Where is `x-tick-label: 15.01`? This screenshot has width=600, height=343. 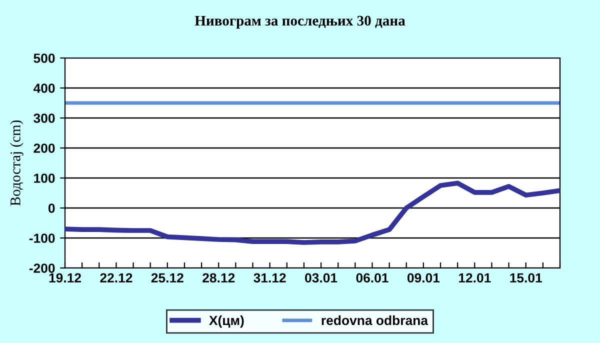 x-tick-label: 15.01 is located at coordinates (526, 278).